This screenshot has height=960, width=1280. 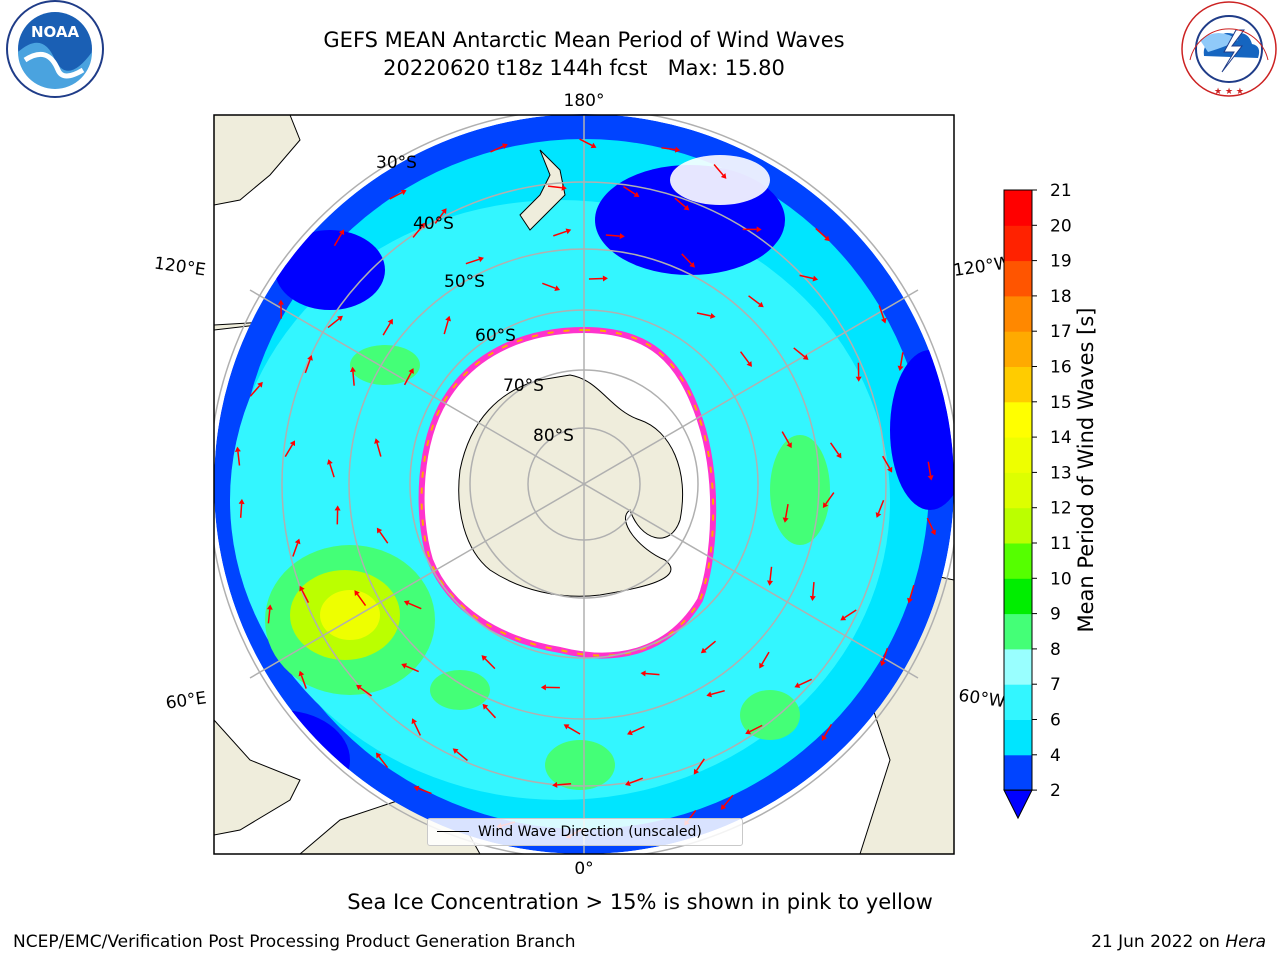 I want to click on lat-label-30s: 30°S, so click(x=396, y=163).